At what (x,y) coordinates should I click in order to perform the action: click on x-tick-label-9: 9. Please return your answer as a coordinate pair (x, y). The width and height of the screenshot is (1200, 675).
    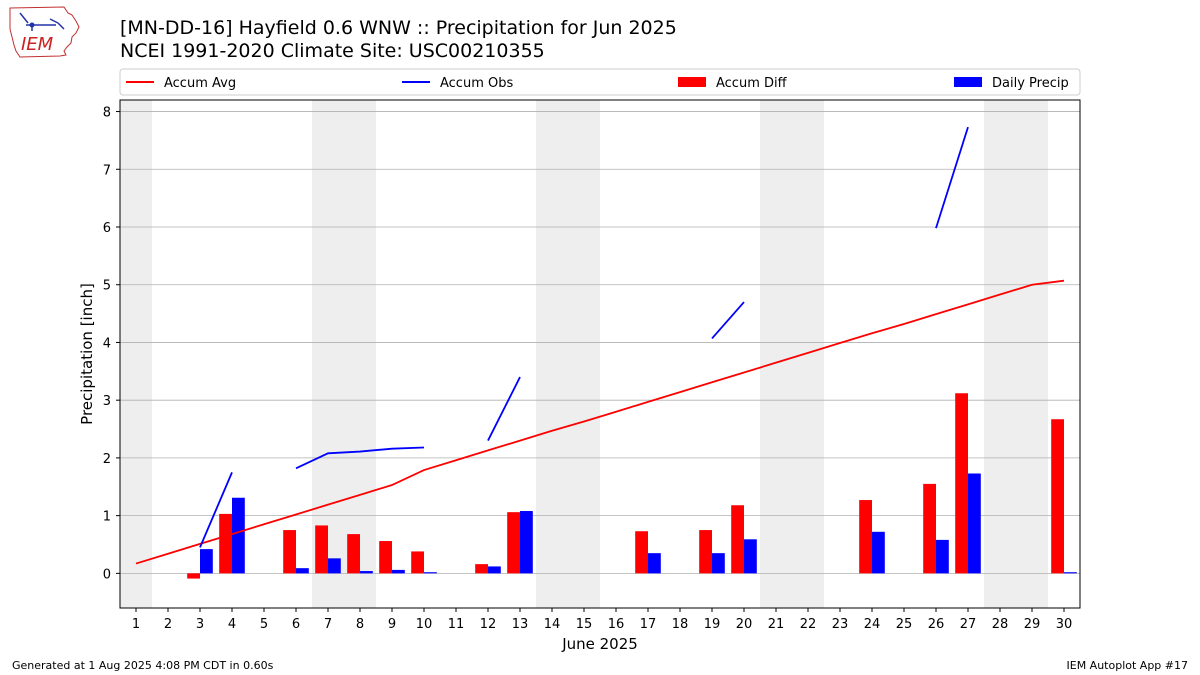
    Looking at the image, I should click on (392, 624).